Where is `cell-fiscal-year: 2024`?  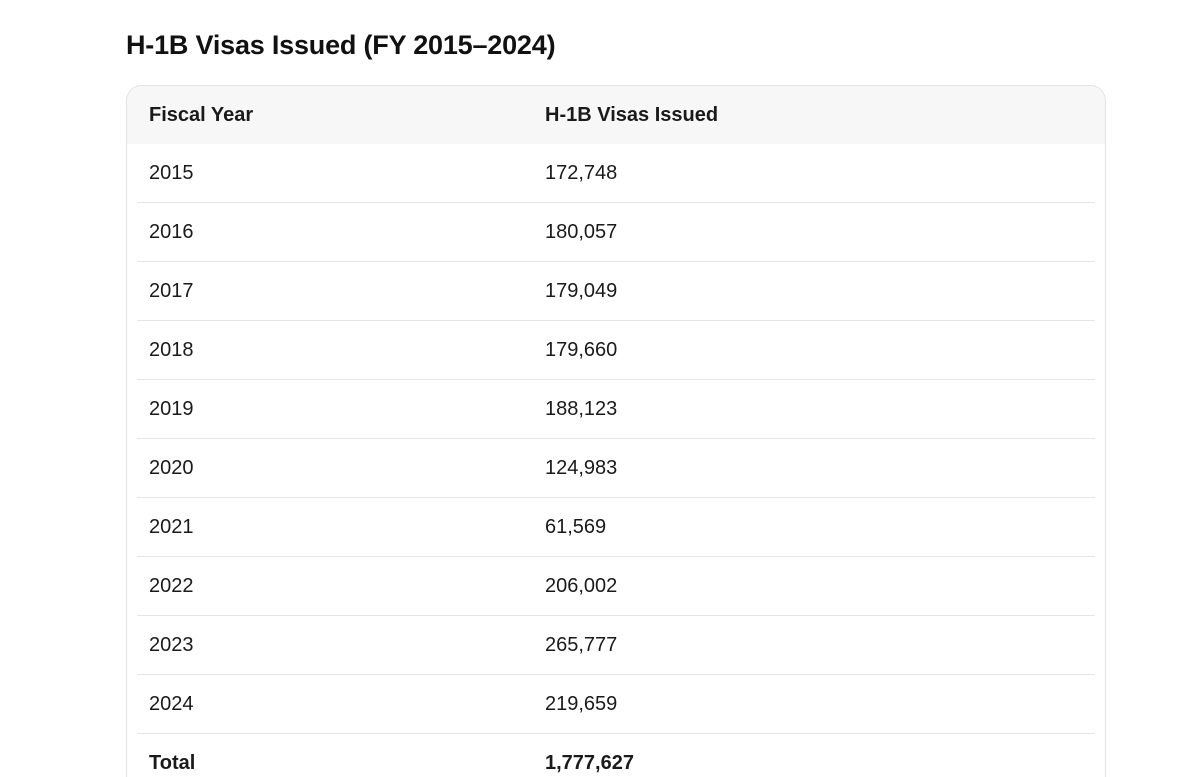
cell-fiscal-year: 2024 is located at coordinates (171, 703).